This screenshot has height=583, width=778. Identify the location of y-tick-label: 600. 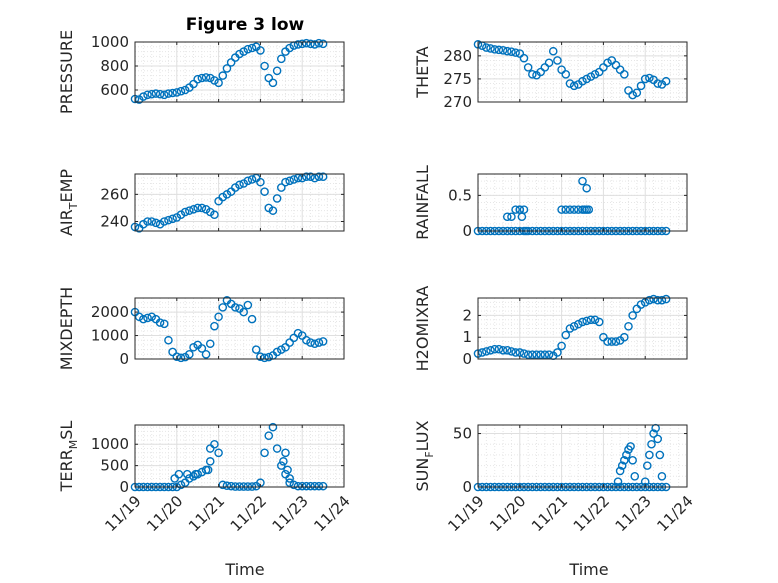
(114, 90).